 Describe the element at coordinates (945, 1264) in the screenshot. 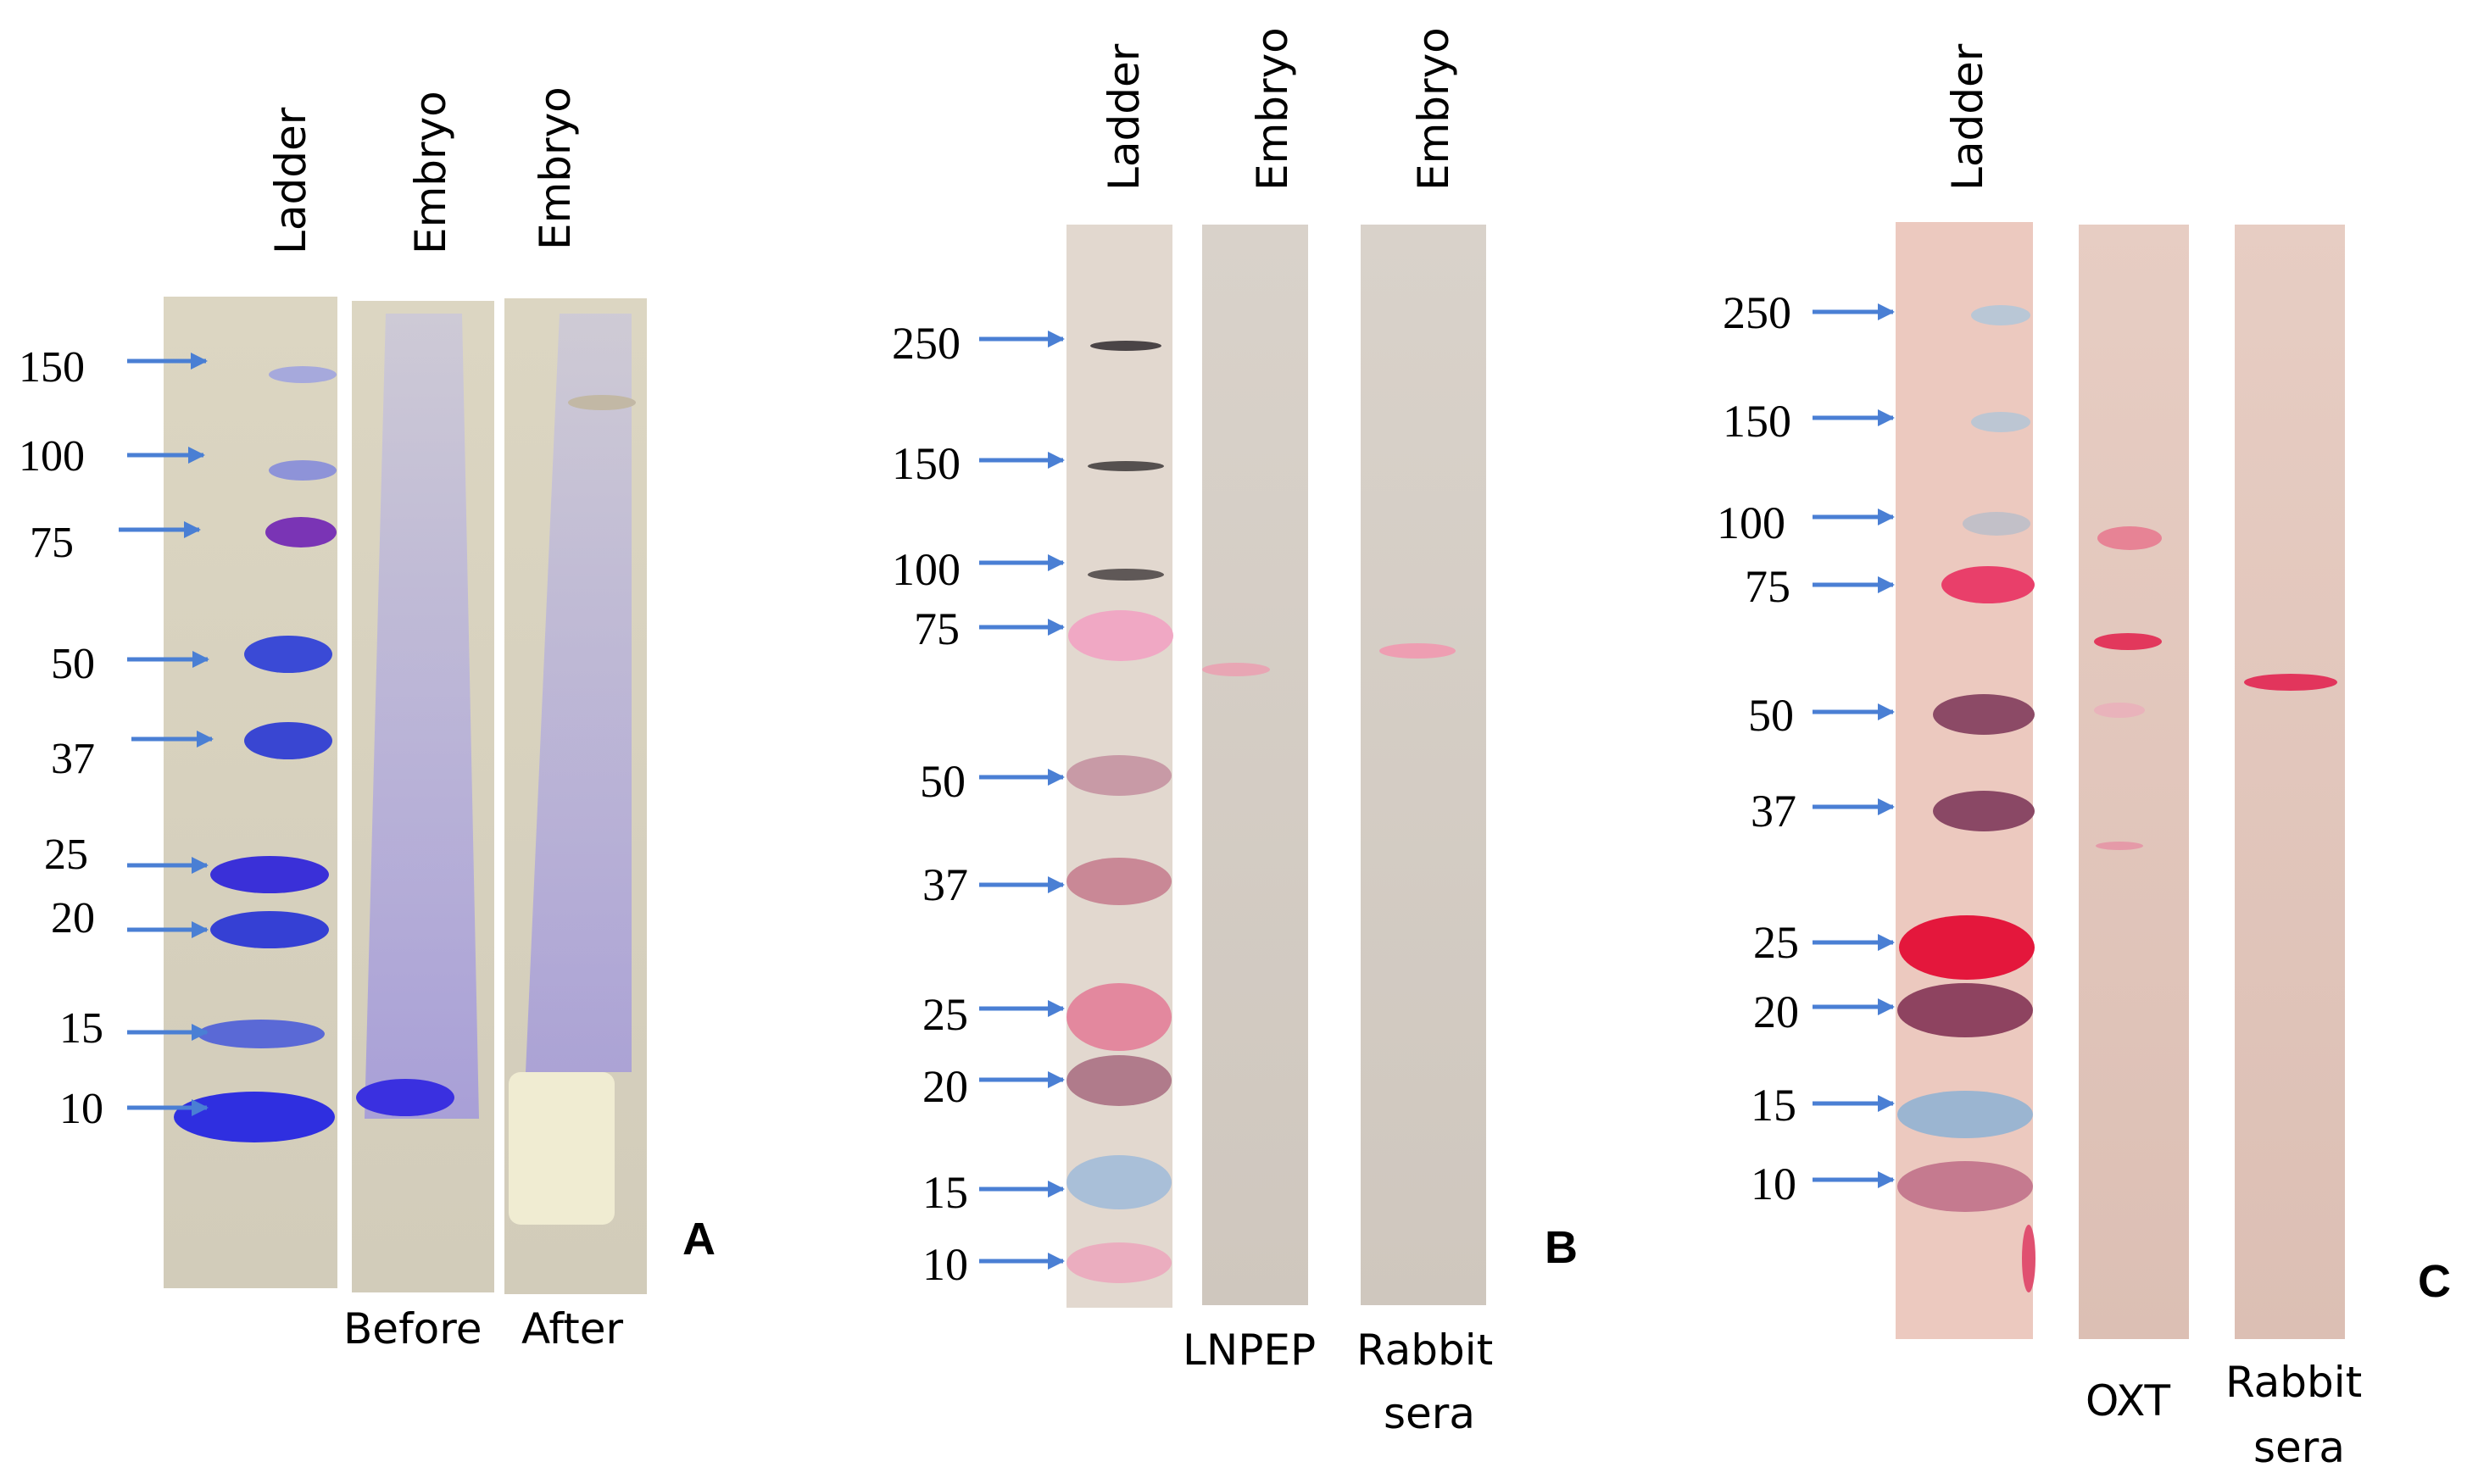

I see `marker-b-10: 10` at that location.